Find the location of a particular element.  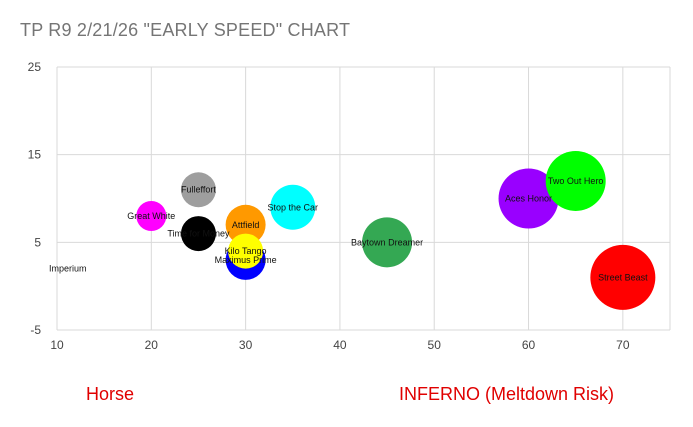

y-tick-label: 15 is located at coordinates (35, 155).